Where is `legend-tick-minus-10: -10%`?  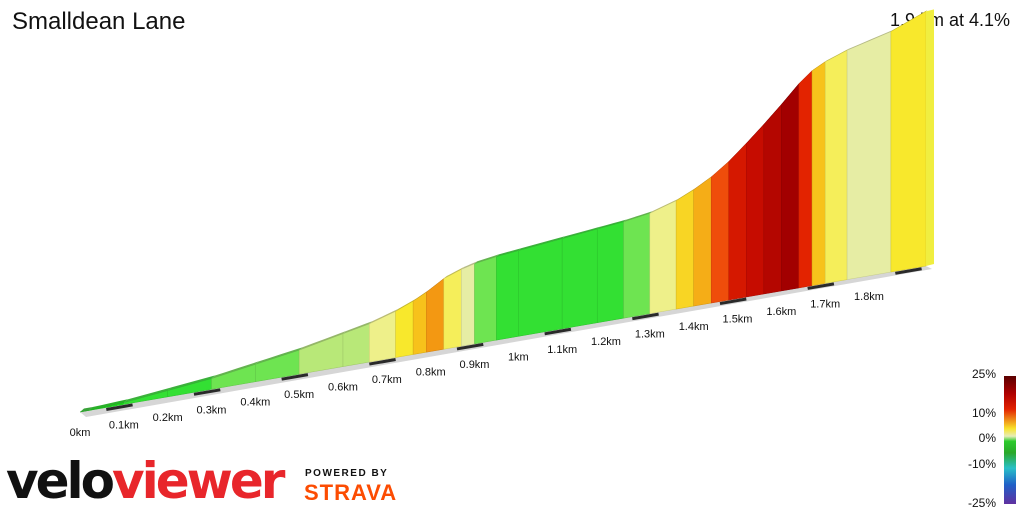 legend-tick-minus-10: -10% is located at coordinates (981, 464).